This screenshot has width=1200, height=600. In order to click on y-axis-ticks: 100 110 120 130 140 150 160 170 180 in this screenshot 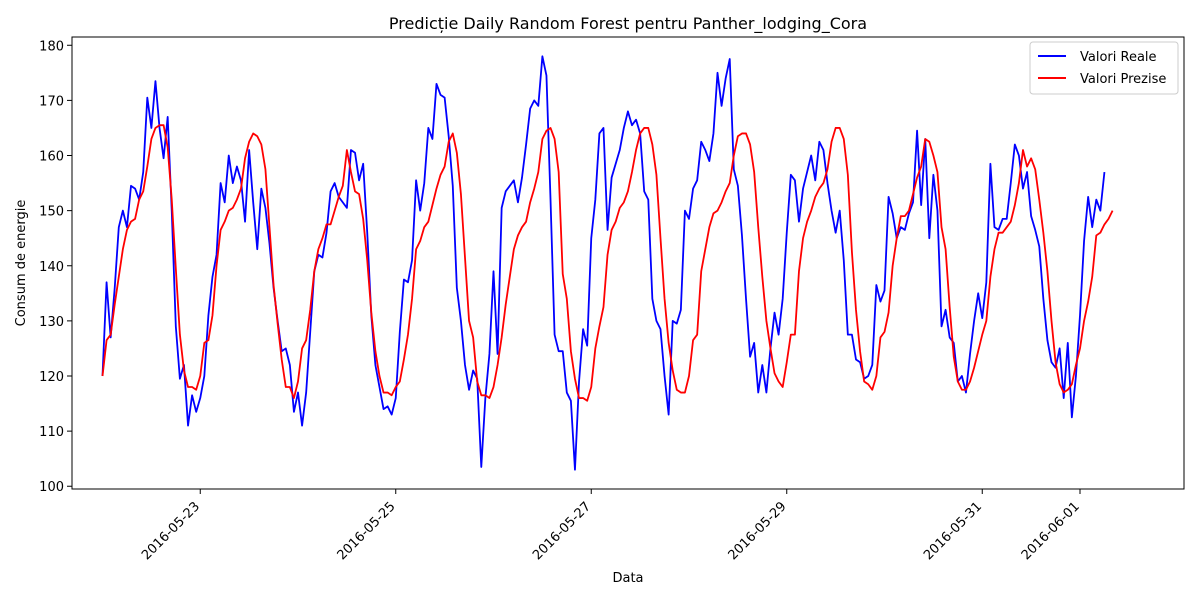, I will do `click(55, 267)`.